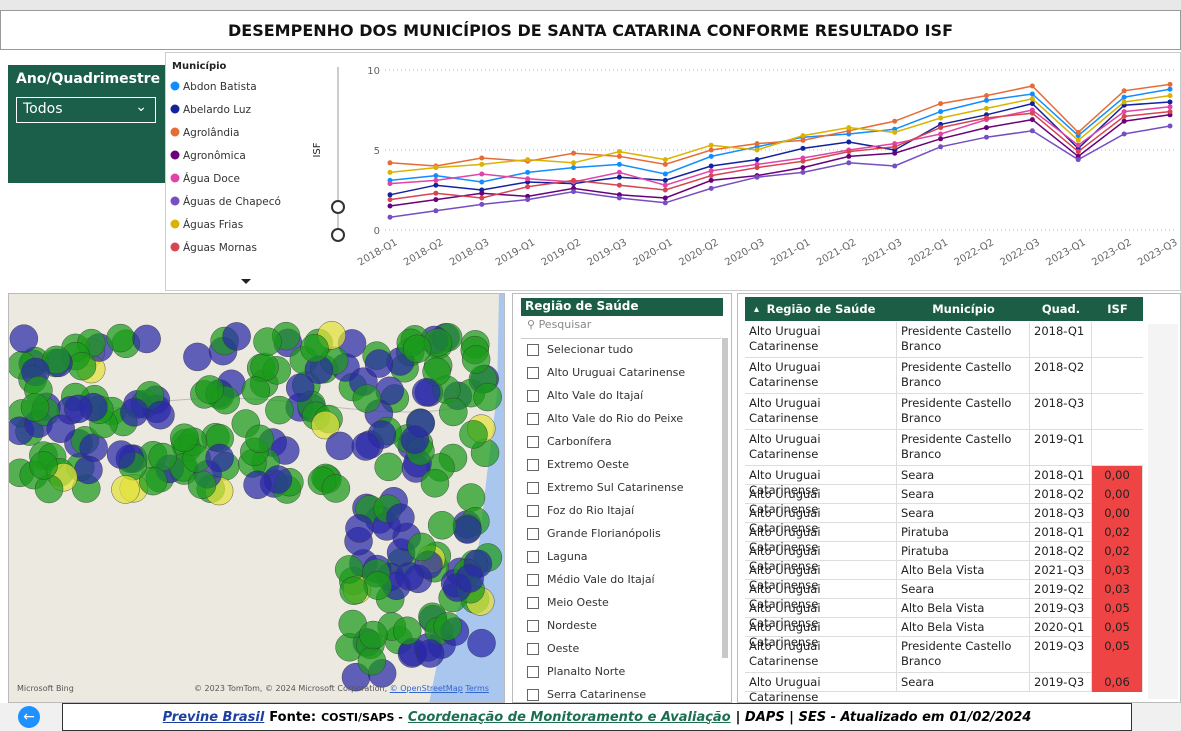 Image resolution: width=1181 pixels, height=731 pixels. Describe the element at coordinates (559, 324) in the screenshot. I see `slicer-search: ⚲ Pesquisar` at that location.